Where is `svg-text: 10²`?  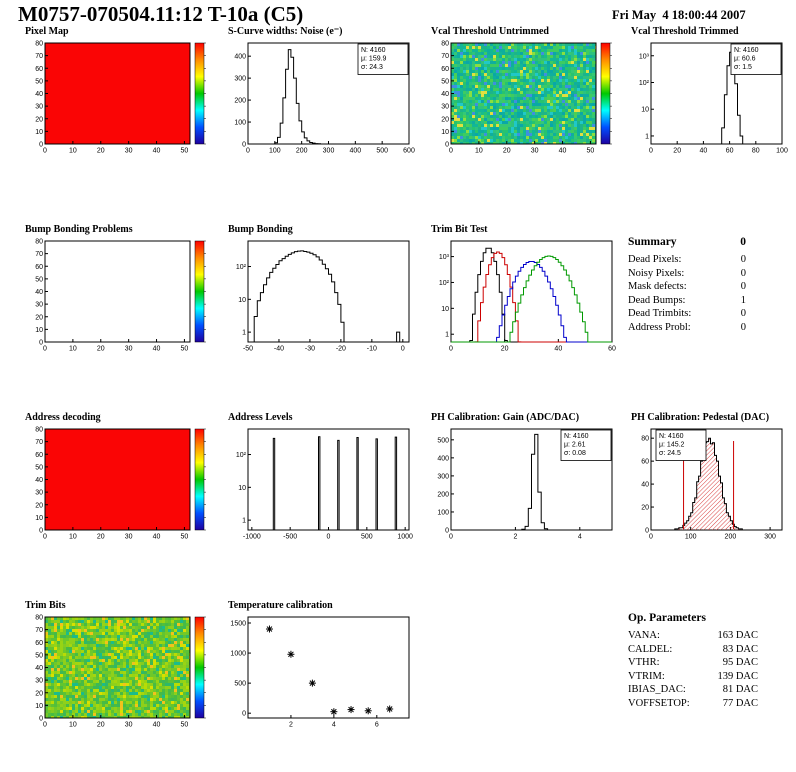 svg-text: 10² is located at coordinates (241, 455).